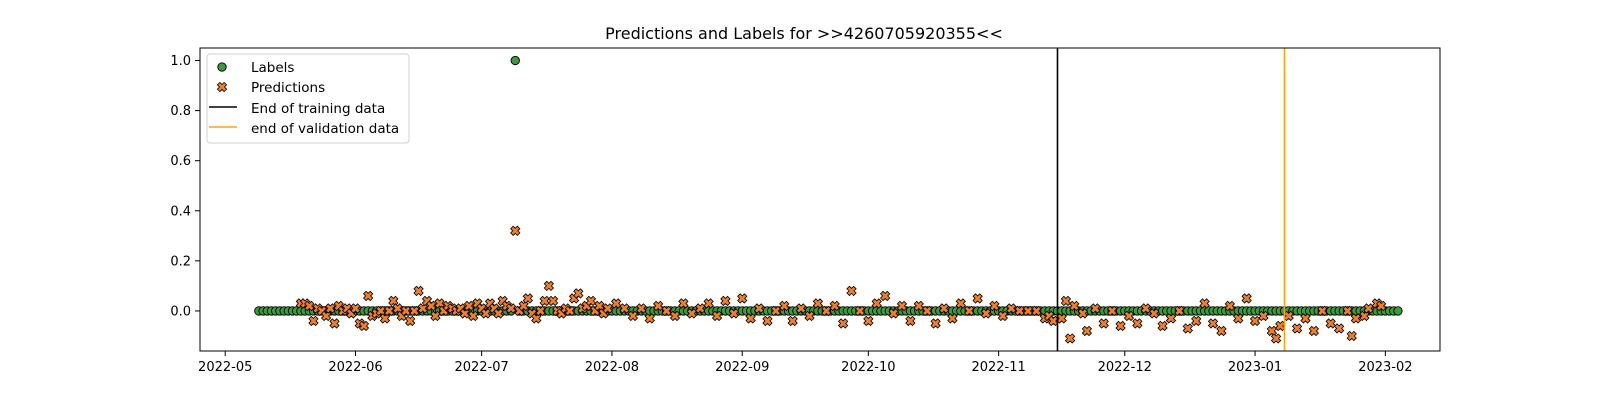 The height and width of the screenshot is (400, 1600). What do you see at coordinates (868, 367) in the screenshot?
I see `x-tick-label: 2022-10` at bounding box center [868, 367].